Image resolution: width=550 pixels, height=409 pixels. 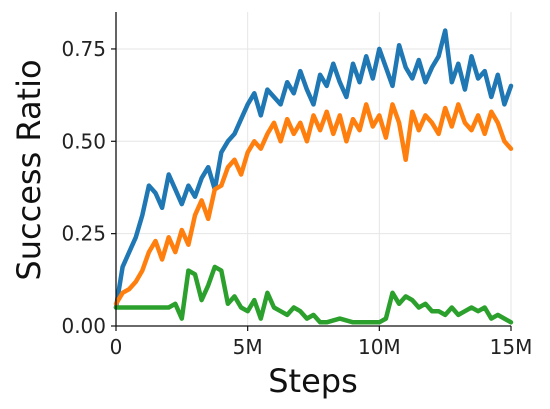 I want to click on y-tick-label-0: 0.00, so click(x=83, y=326).